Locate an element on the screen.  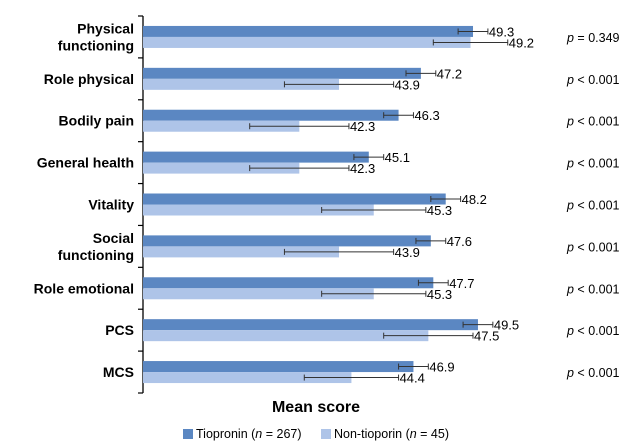
value-label: 44.4 is located at coordinates (412, 378).